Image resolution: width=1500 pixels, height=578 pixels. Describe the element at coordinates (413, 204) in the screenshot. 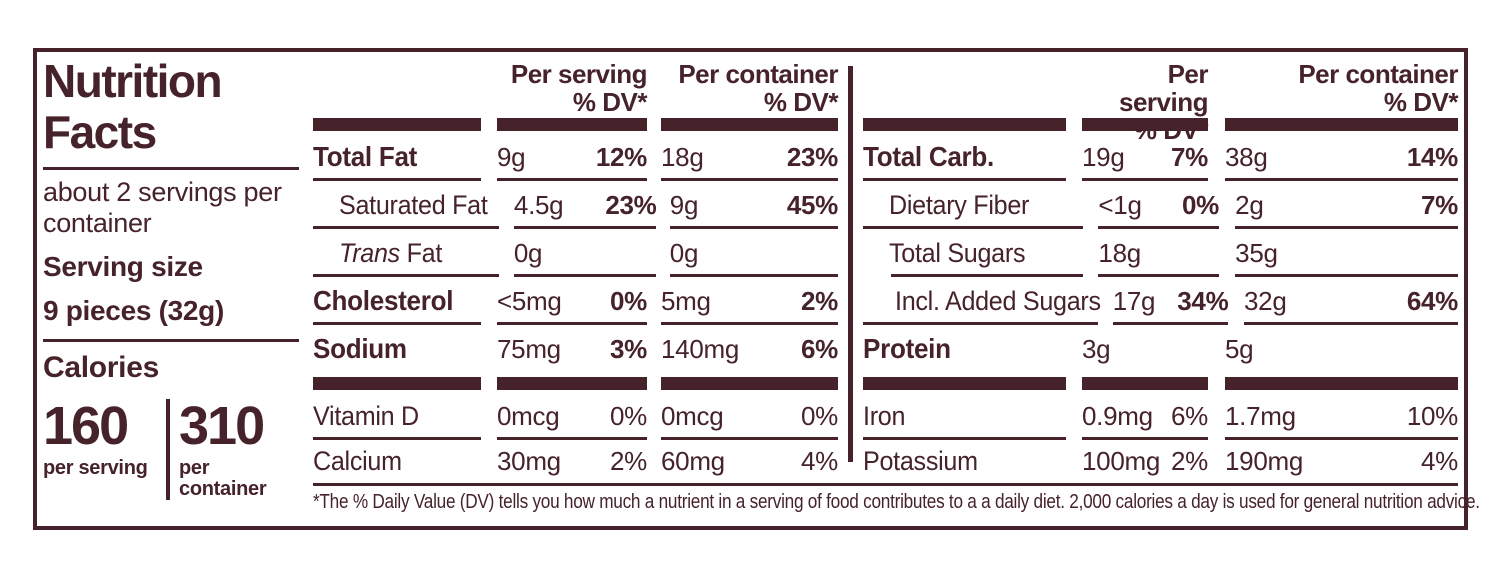

I see `nutrient-name: Saturated Fat` at that location.